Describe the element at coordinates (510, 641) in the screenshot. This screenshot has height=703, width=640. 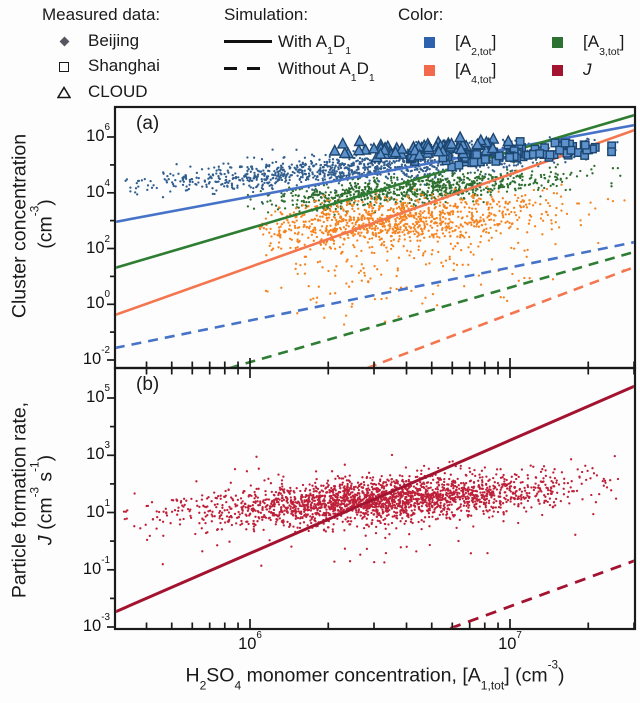
I see `x-tick-label: 10⁷` at that location.